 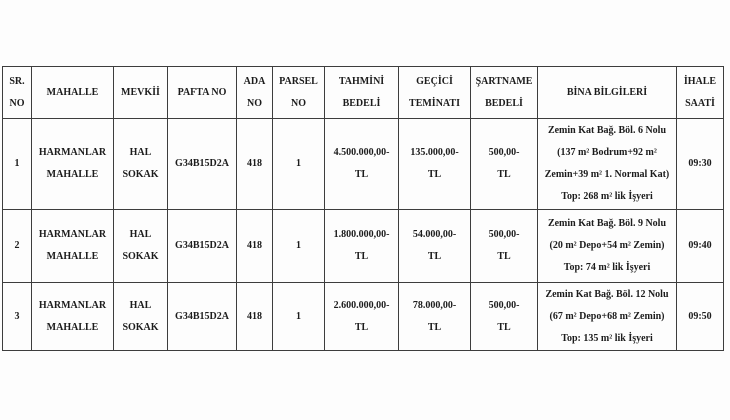 I want to click on header-line: PAFTA NO, so click(x=202, y=92).